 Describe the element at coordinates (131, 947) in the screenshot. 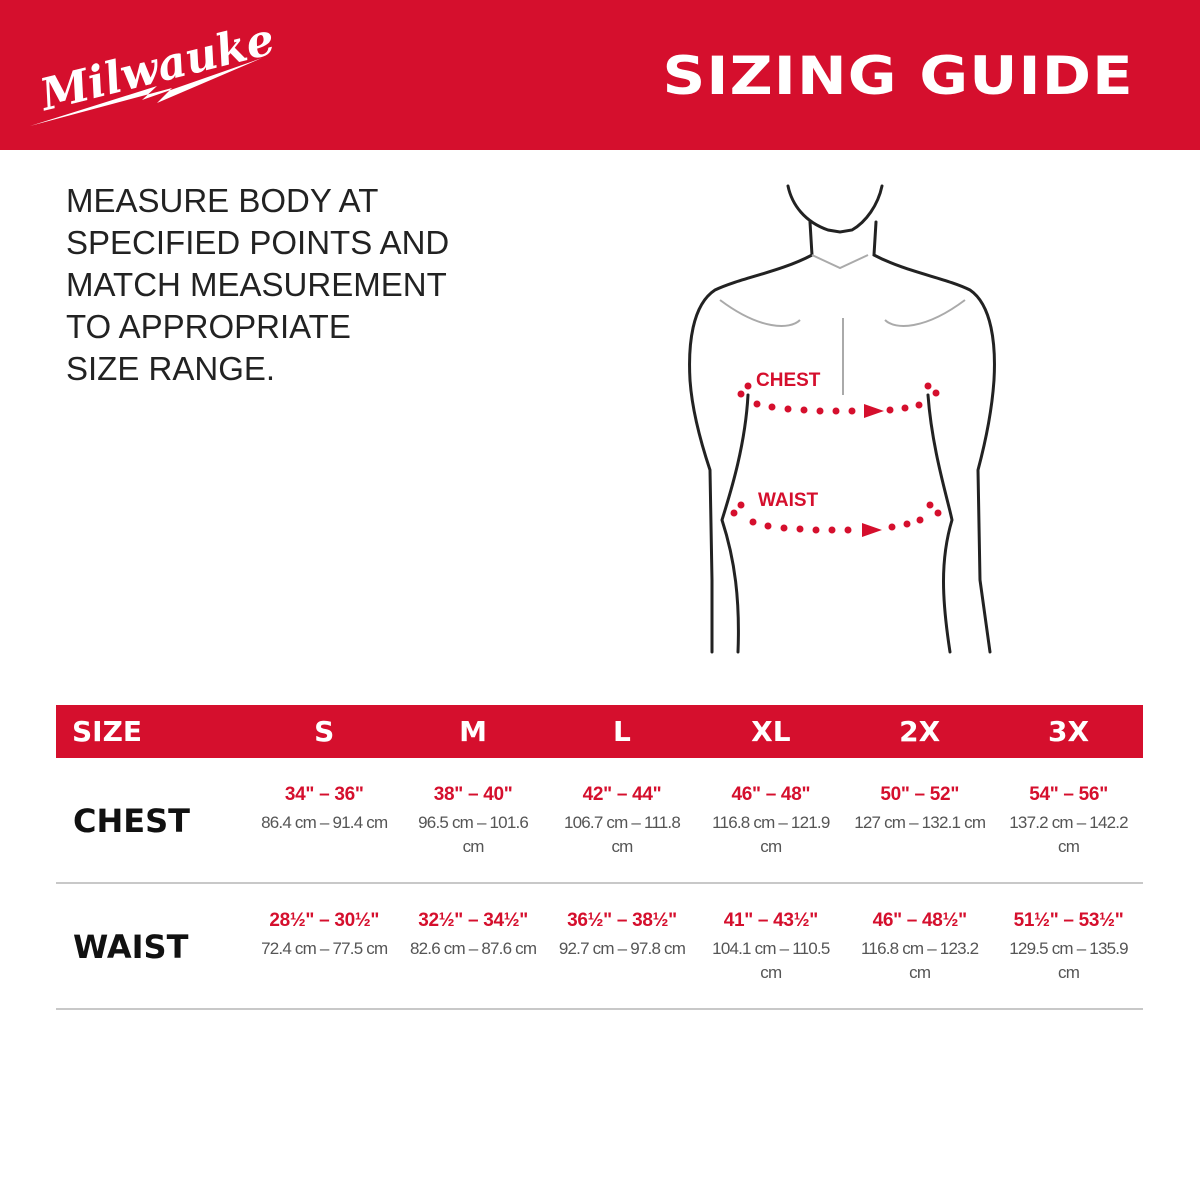

I see `row-label: WAIST` at that location.